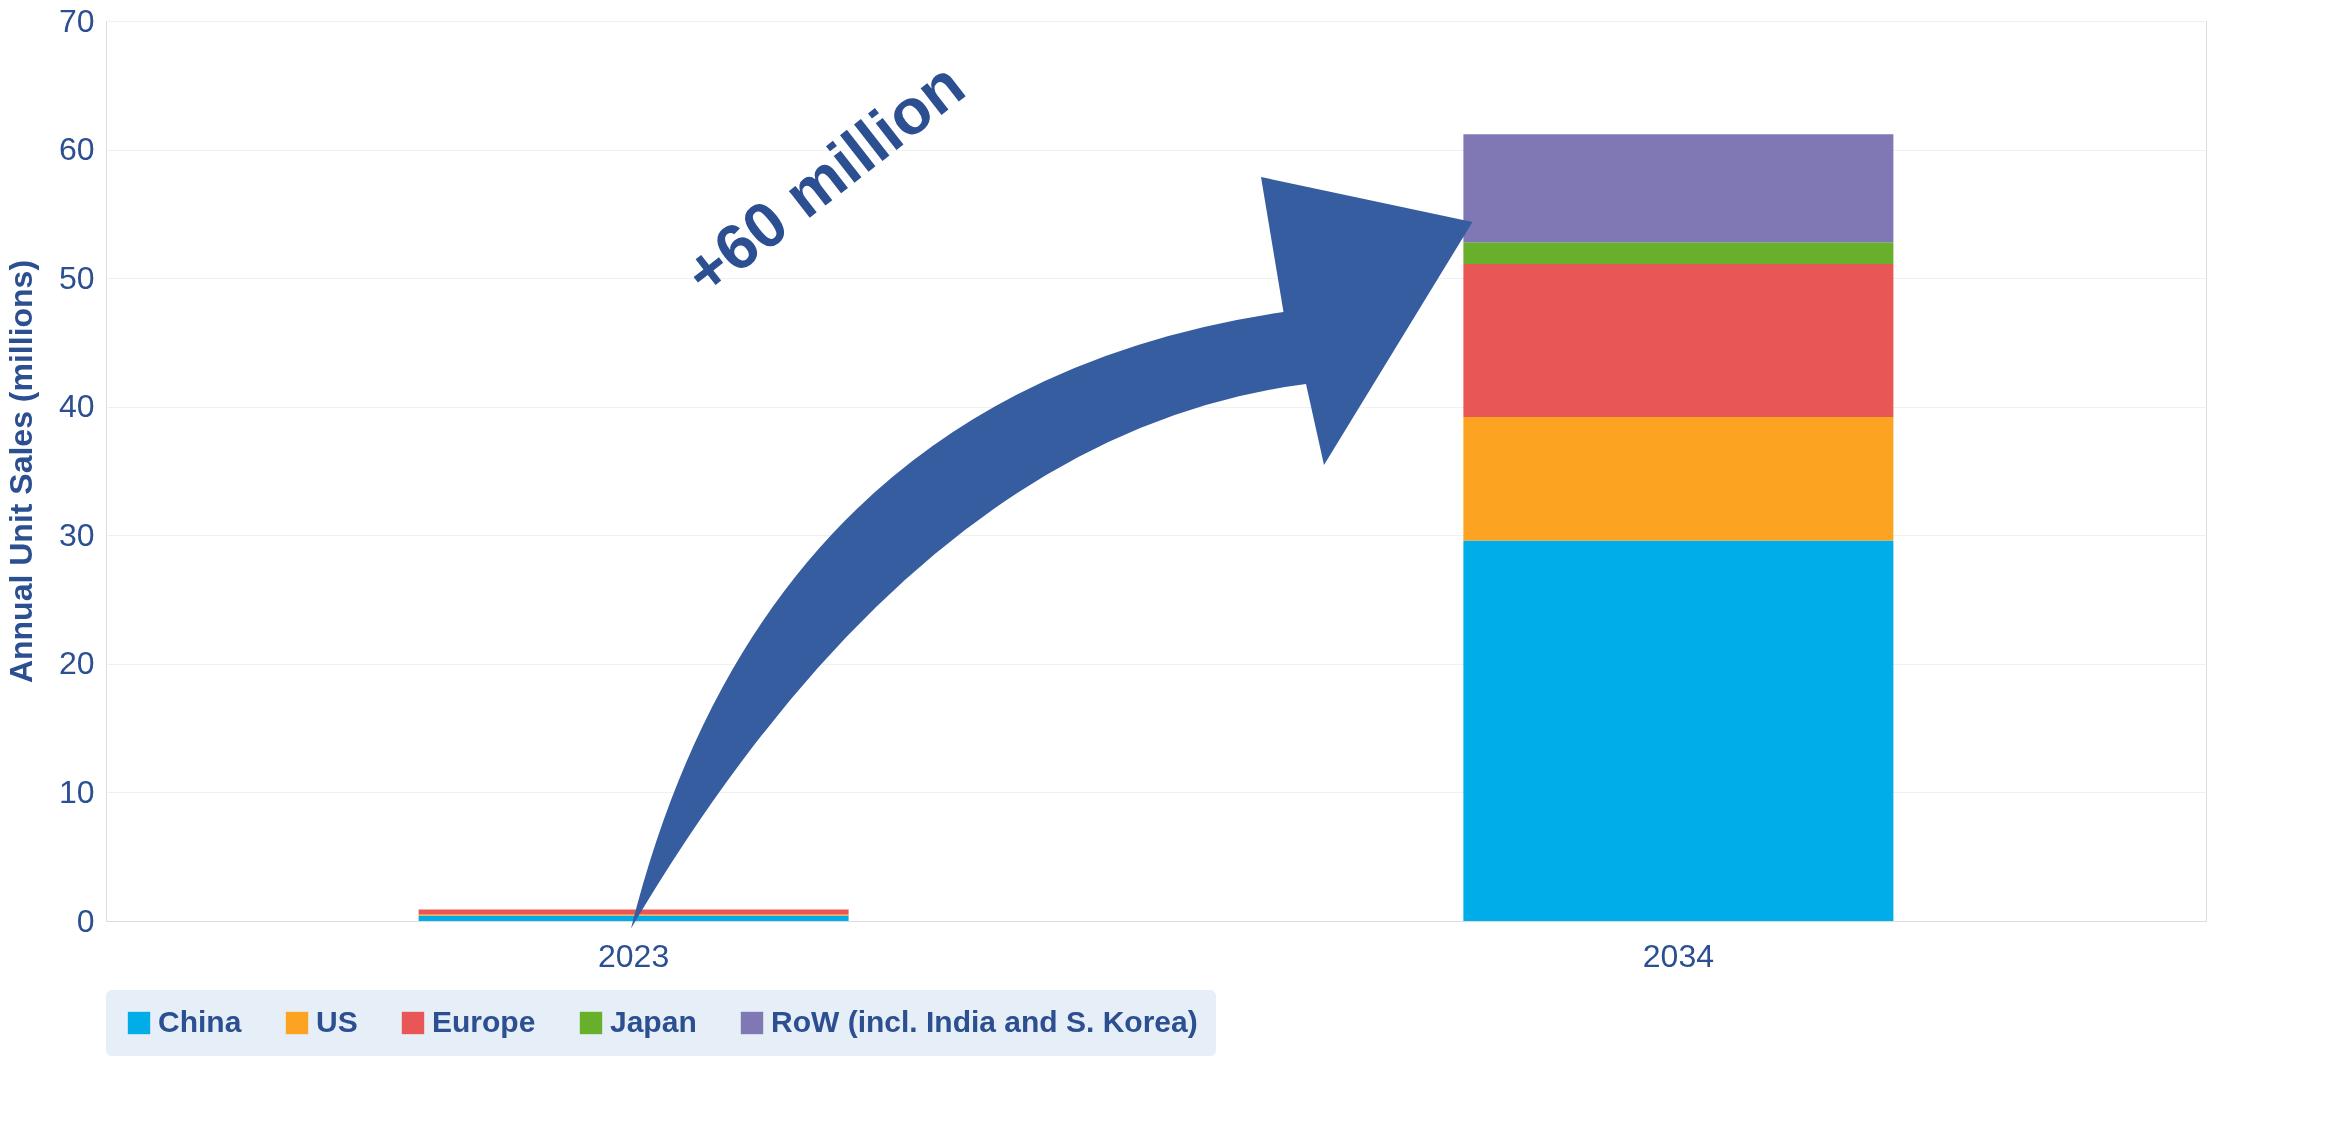  What do you see at coordinates (76, 20) in the screenshot?
I see `y-tick-label: 70` at bounding box center [76, 20].